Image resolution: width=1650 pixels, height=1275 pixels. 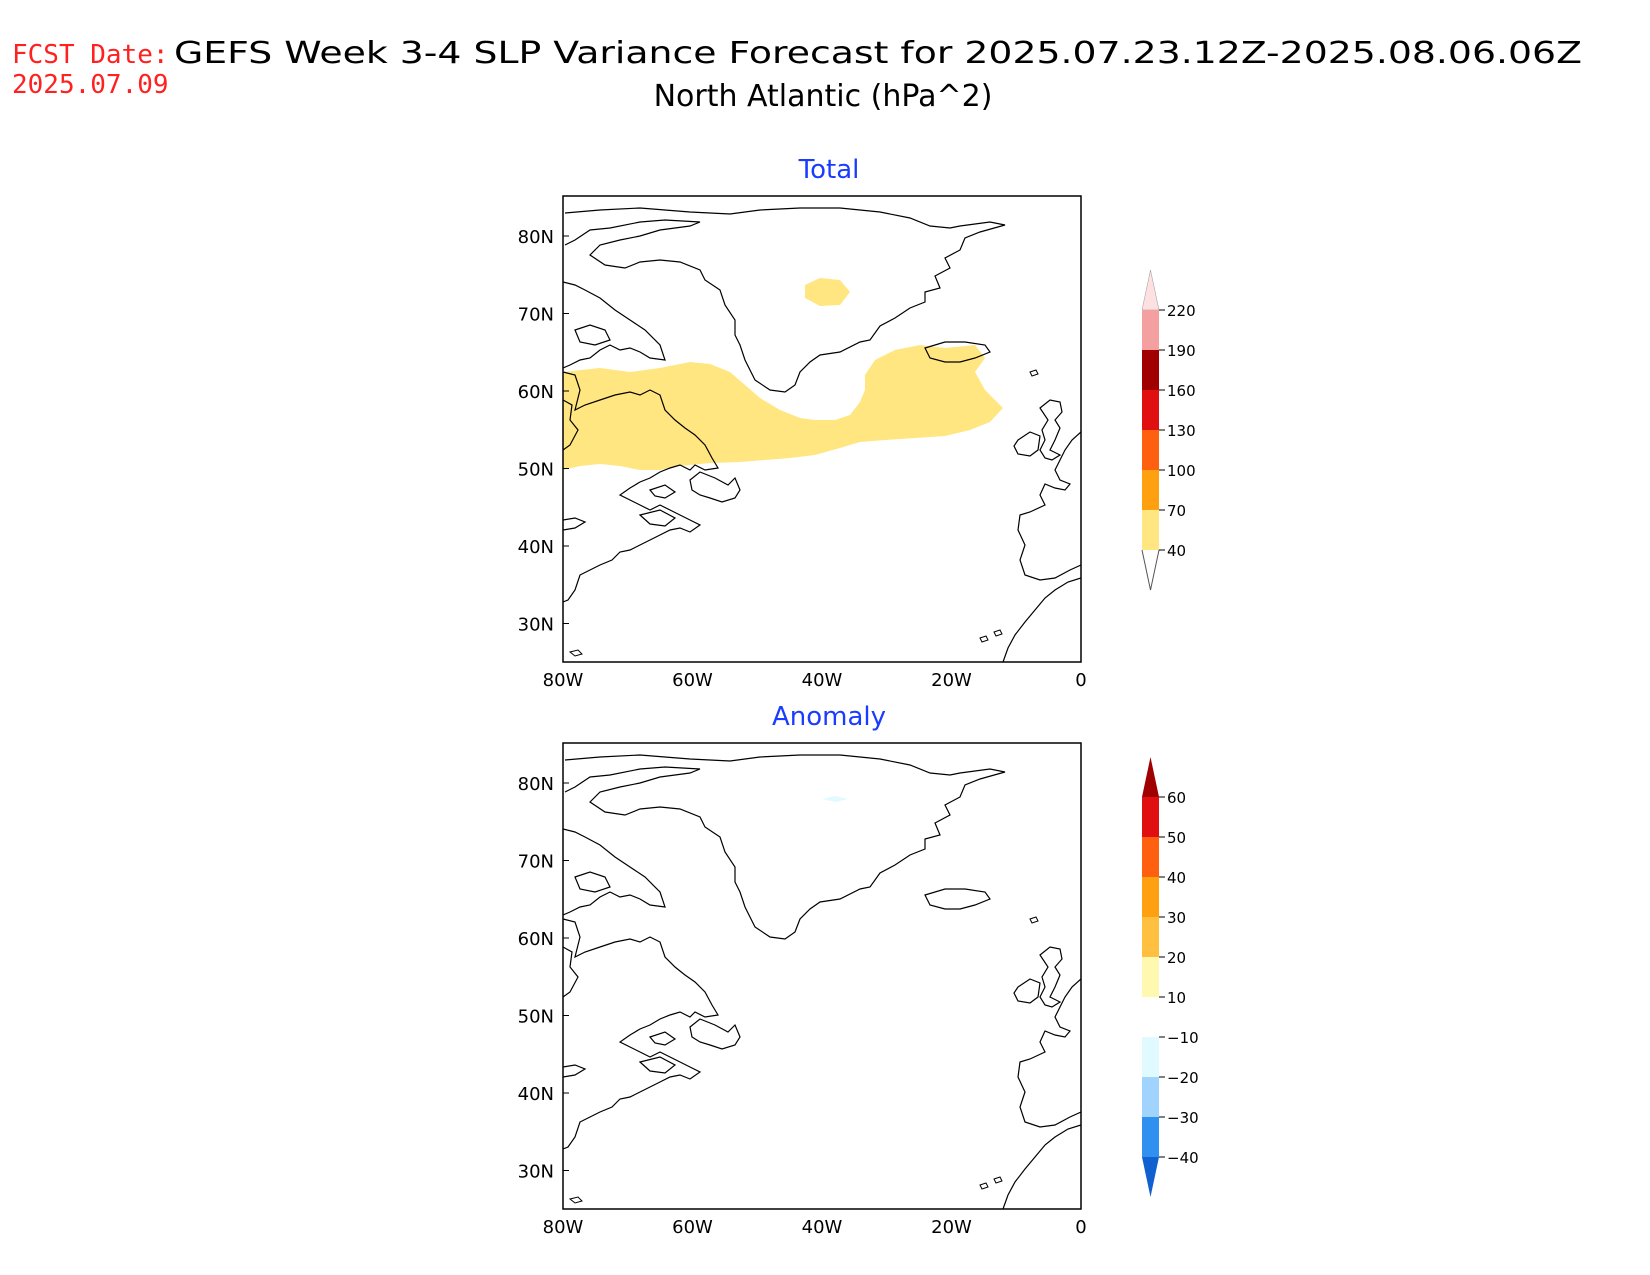 What do you see at coordinates (1181, 391) in the screenshot?
I see `colorbar-label: 160` at bounding box center [1181, 391].